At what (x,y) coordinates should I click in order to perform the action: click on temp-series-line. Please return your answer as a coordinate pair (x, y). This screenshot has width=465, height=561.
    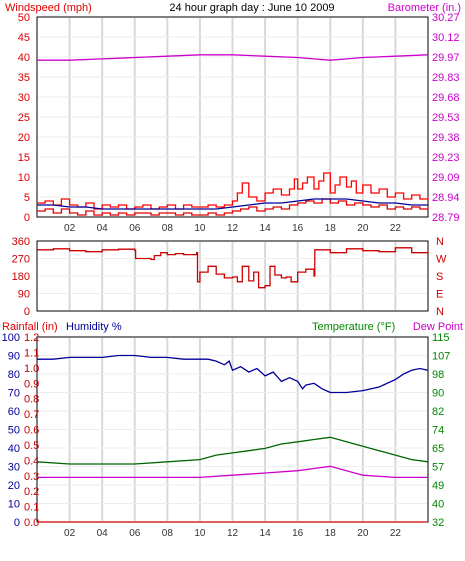
    Looking at the image, I should click on (232, 450).